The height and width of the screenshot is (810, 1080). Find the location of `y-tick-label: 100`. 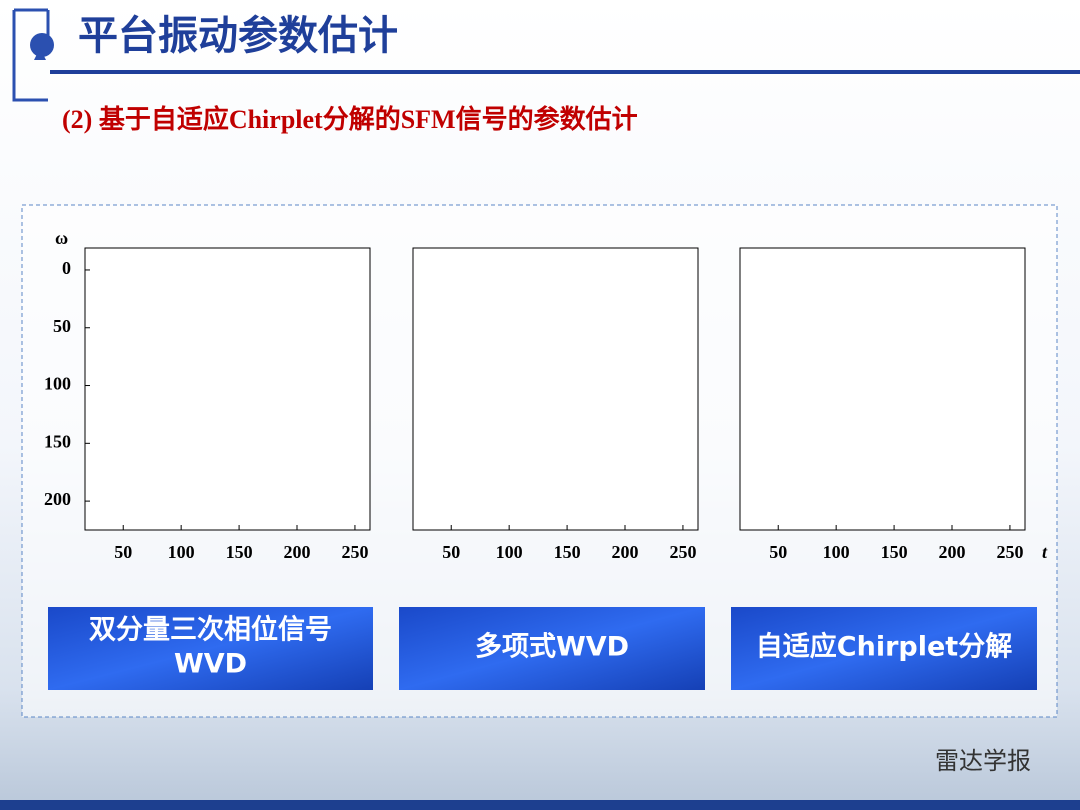

y-tick-label: 100 is located at coordinates (57, 384).